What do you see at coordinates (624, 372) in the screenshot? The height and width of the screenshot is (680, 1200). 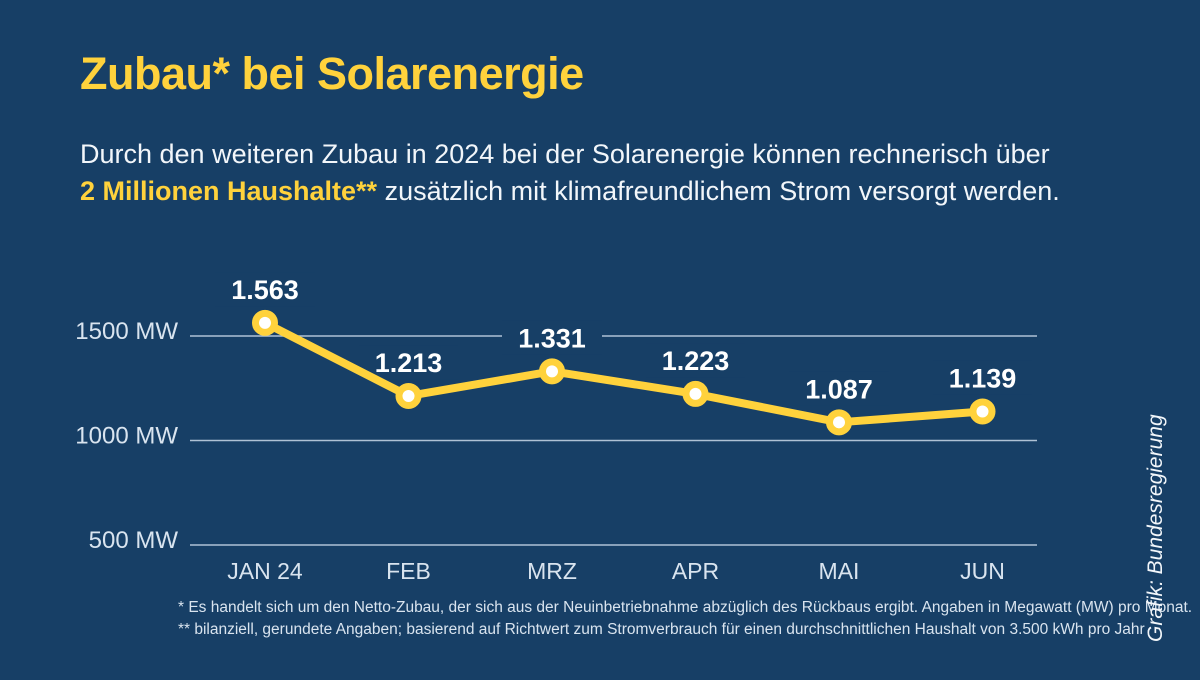 I see `data-line` at bounding box center [624, 372].